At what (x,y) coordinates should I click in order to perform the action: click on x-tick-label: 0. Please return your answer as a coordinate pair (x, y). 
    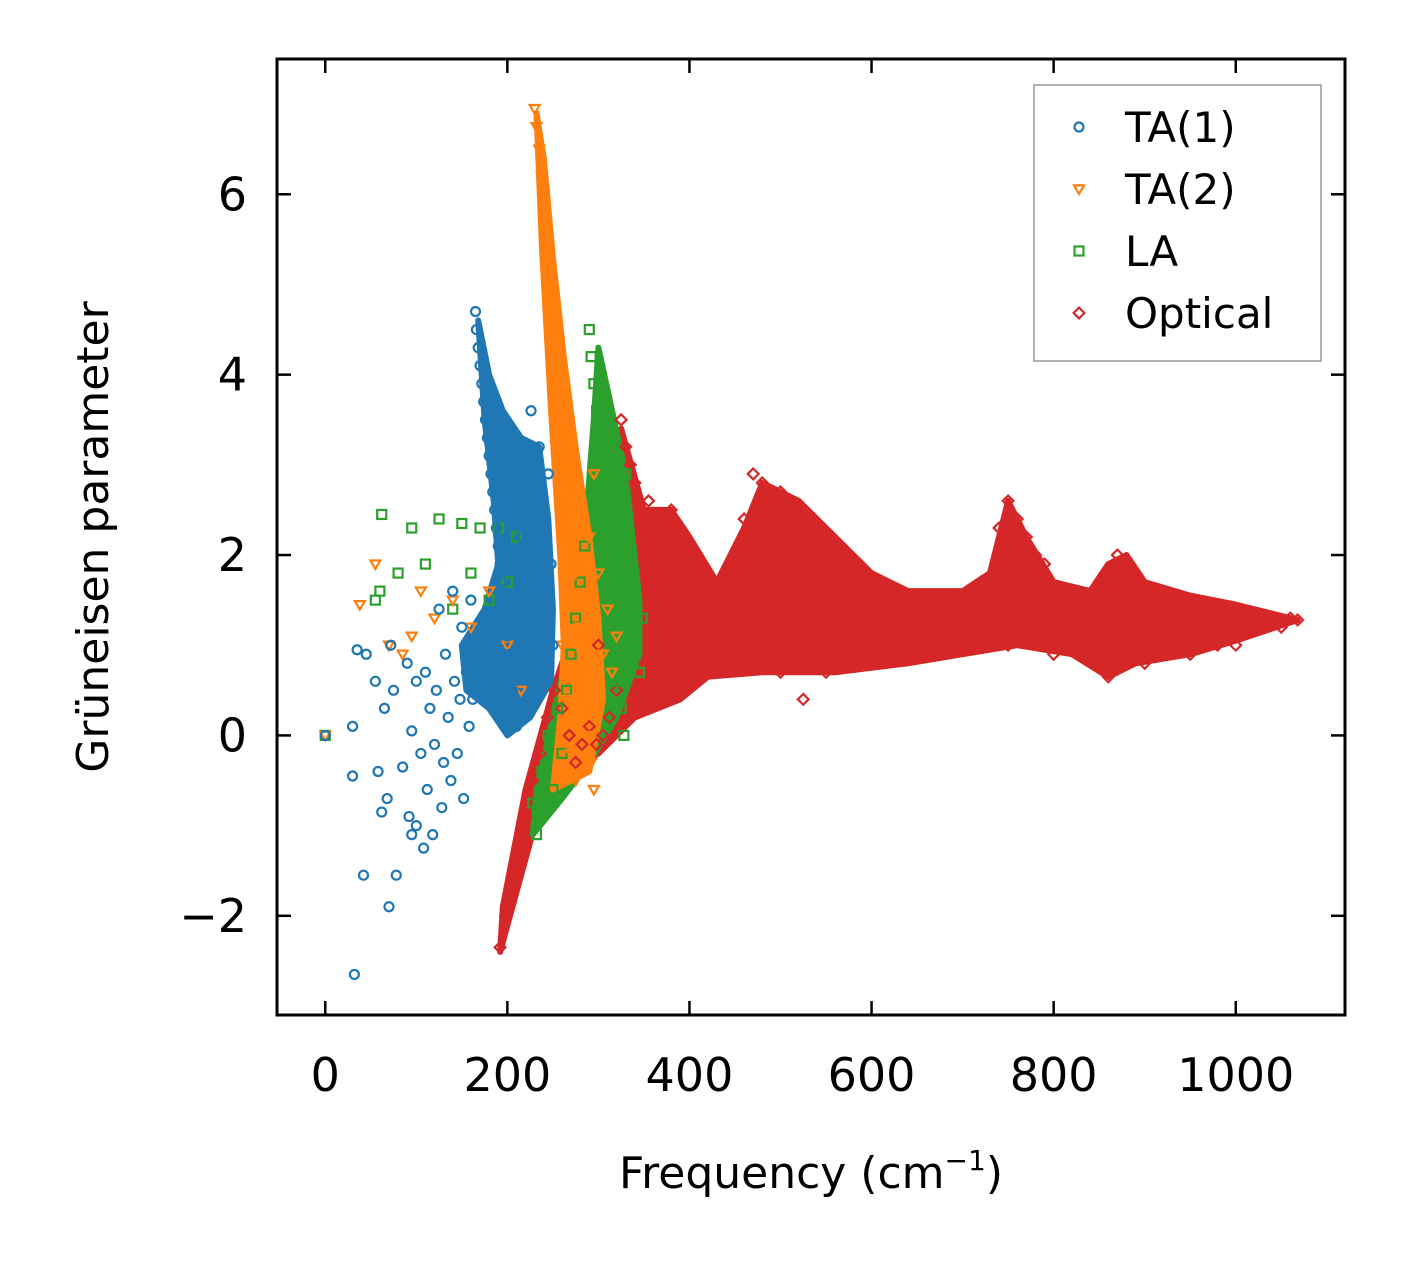
    Looking at the image, I should click on (325, 1075).